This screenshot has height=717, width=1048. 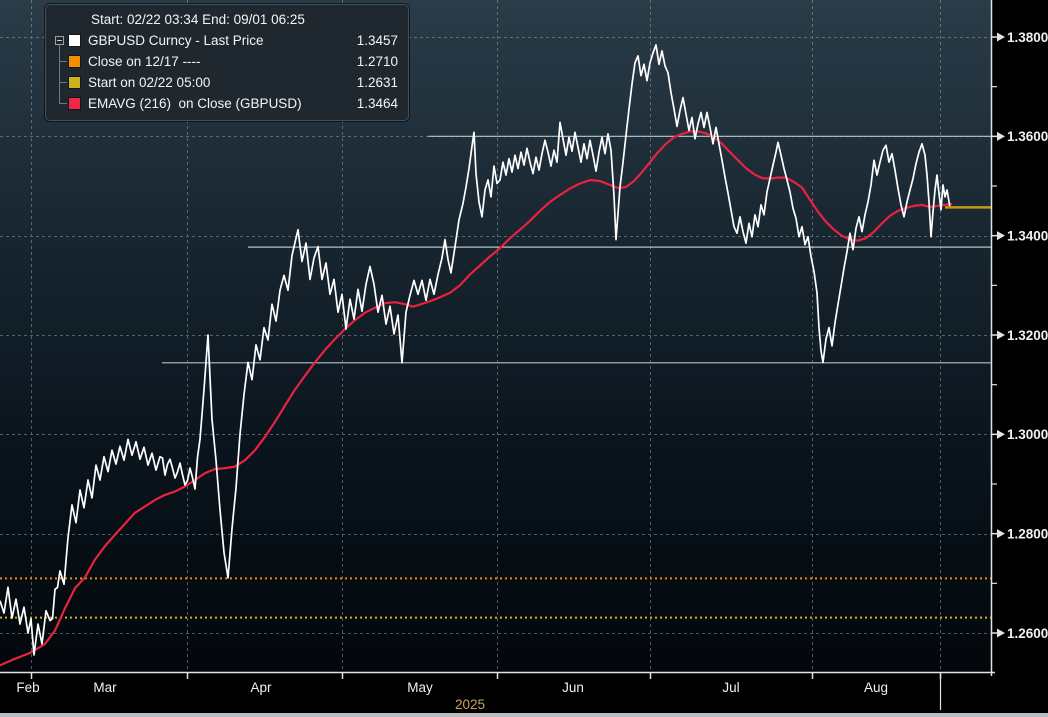 What do you see at coordinates (377, 61) in the screenshot?
I see `close-line-value: 1.2710` at bounding box center [377, 61].